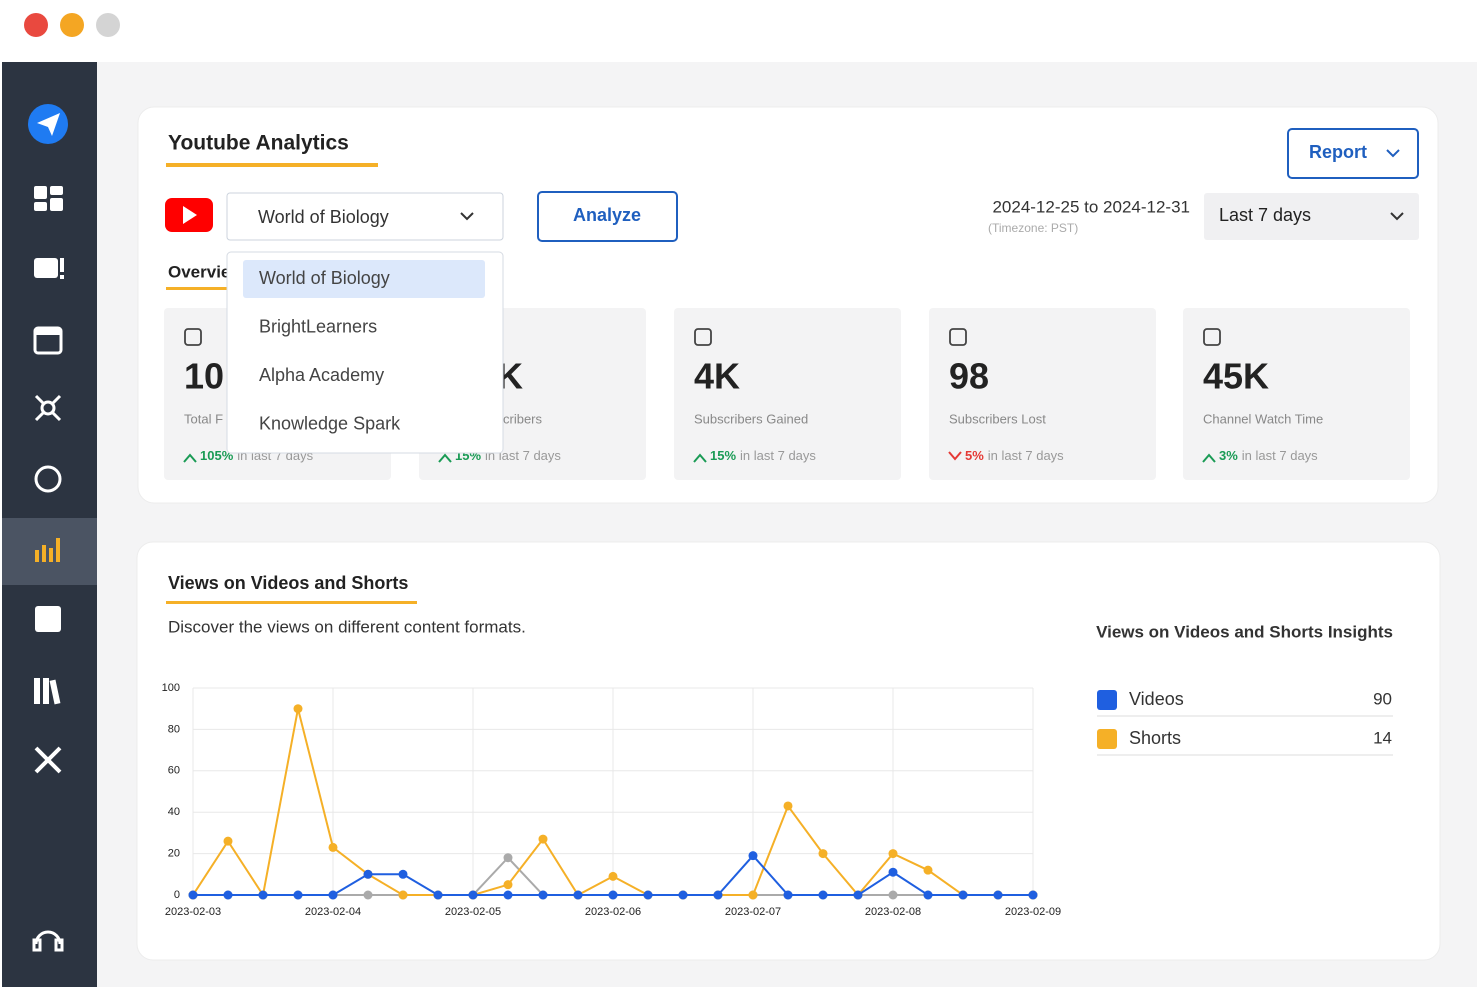  Describe the element at coordinates (330, 423) in the screenshot. I see `dropdown-option: Knowledge Spark` at that location.